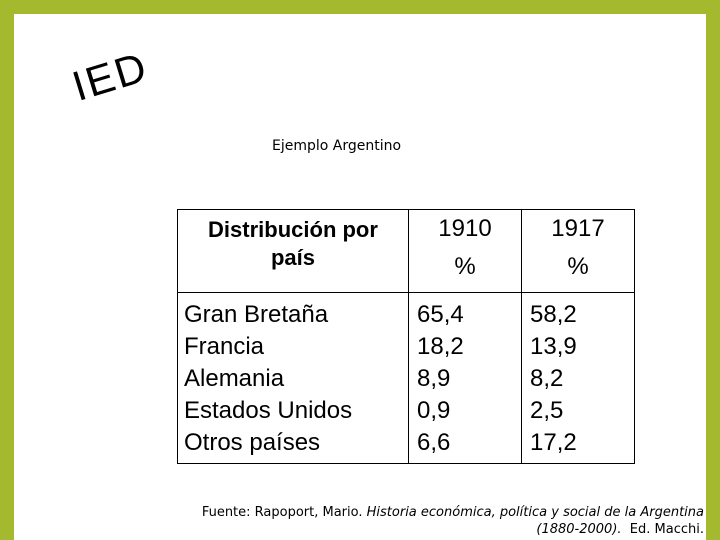  What do you see at coordinates (578, 251) in the screenshot?
I see `header-1917: 1917 %` at bounding box center [578, 251].